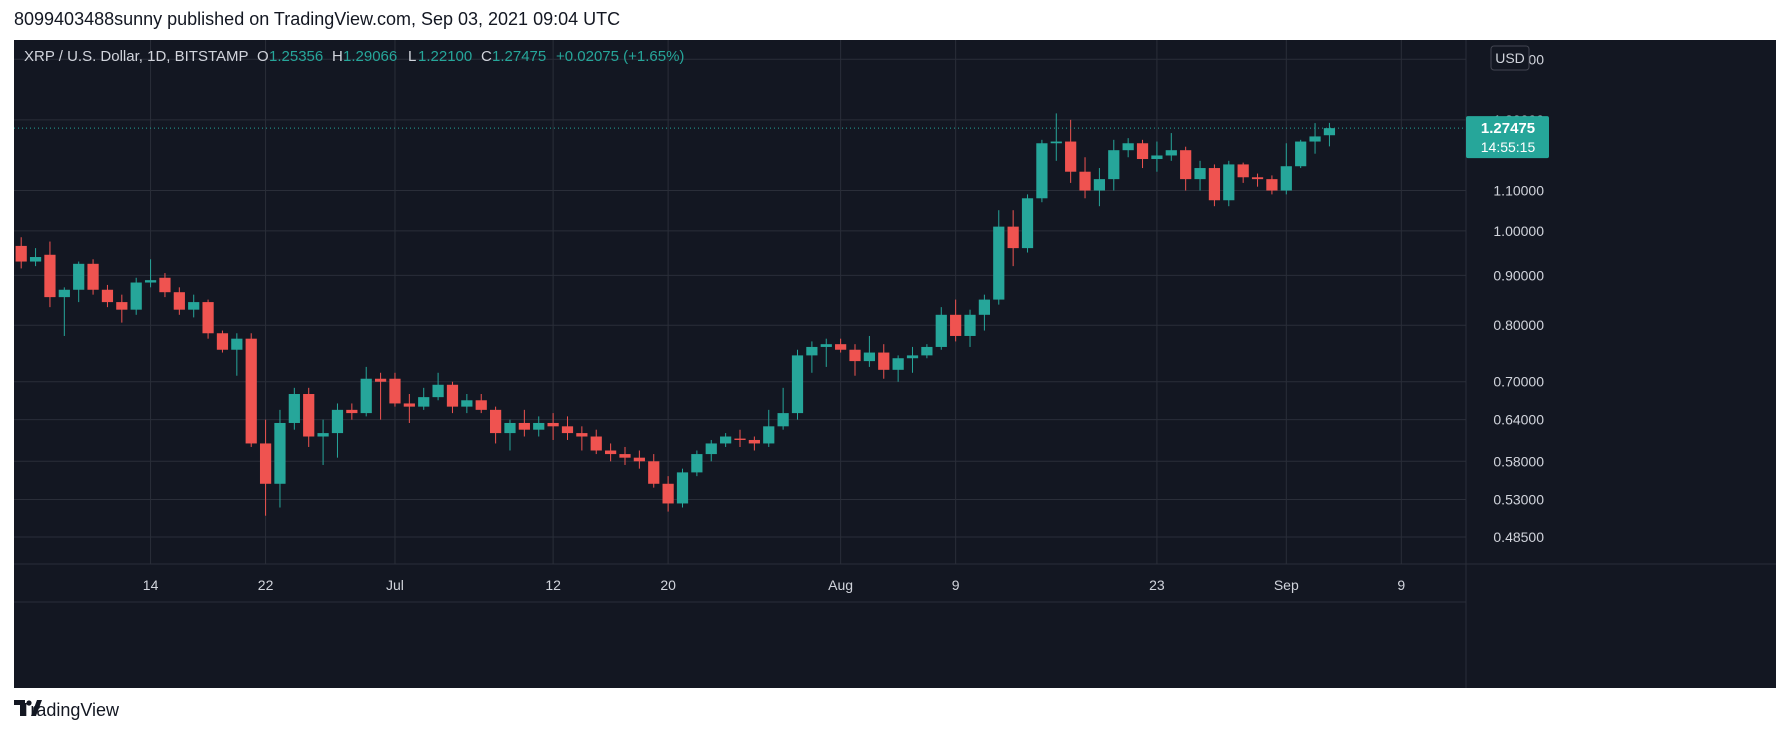  What do you see at coordinates (1518, 499) in the screenshot?
I see `y-tick-label: 0.53000` at bounding box center [1518, 499].